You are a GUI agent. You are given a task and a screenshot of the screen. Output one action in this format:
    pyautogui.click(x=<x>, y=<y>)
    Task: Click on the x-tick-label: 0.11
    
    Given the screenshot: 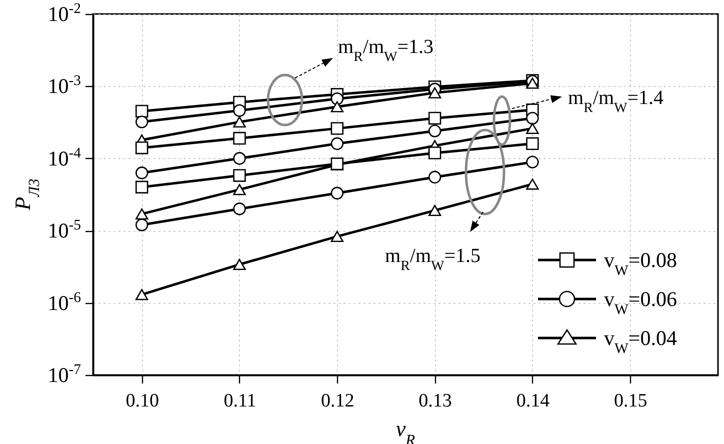 What is the action you would take?
    pyautogui.click(x=240, y=401)
    